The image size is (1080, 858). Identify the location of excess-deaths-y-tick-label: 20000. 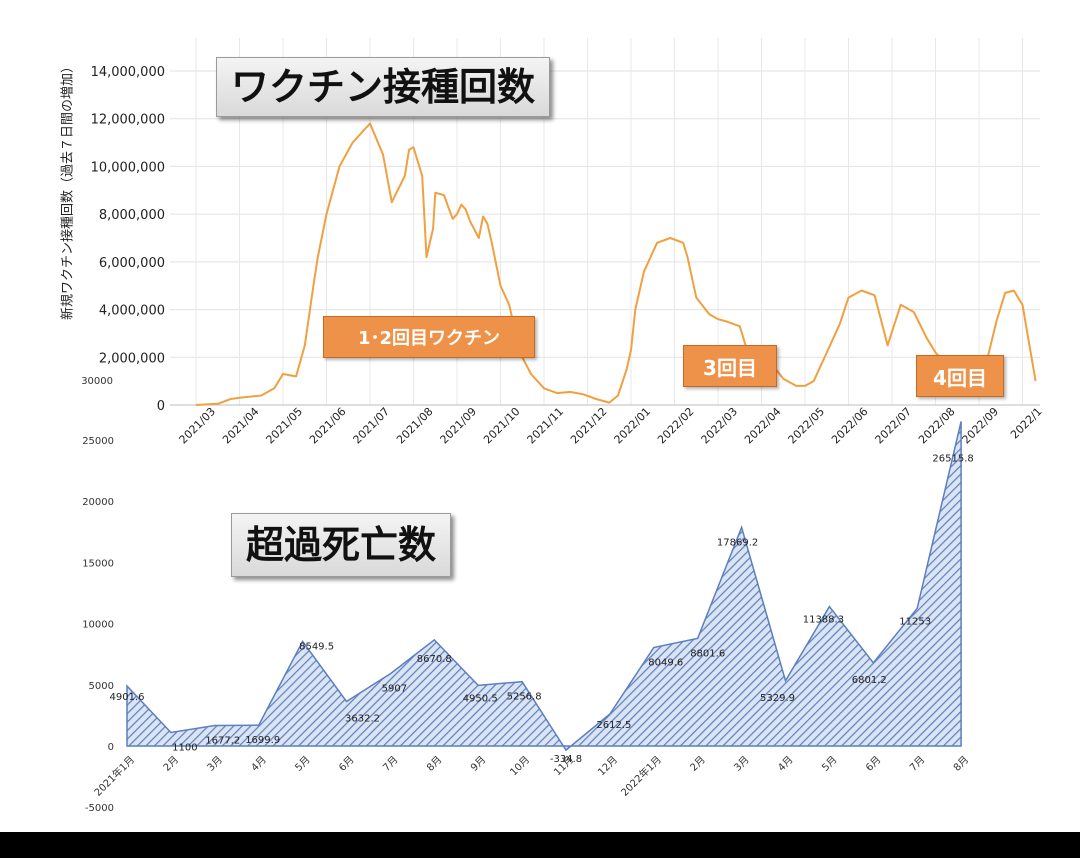
(98, 502).